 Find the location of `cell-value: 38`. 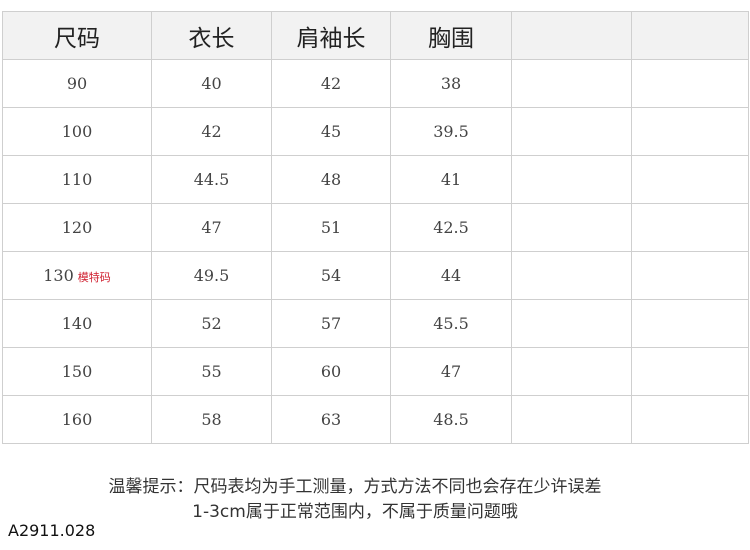

cell-value: 38 is located at coordinates (451, 83).